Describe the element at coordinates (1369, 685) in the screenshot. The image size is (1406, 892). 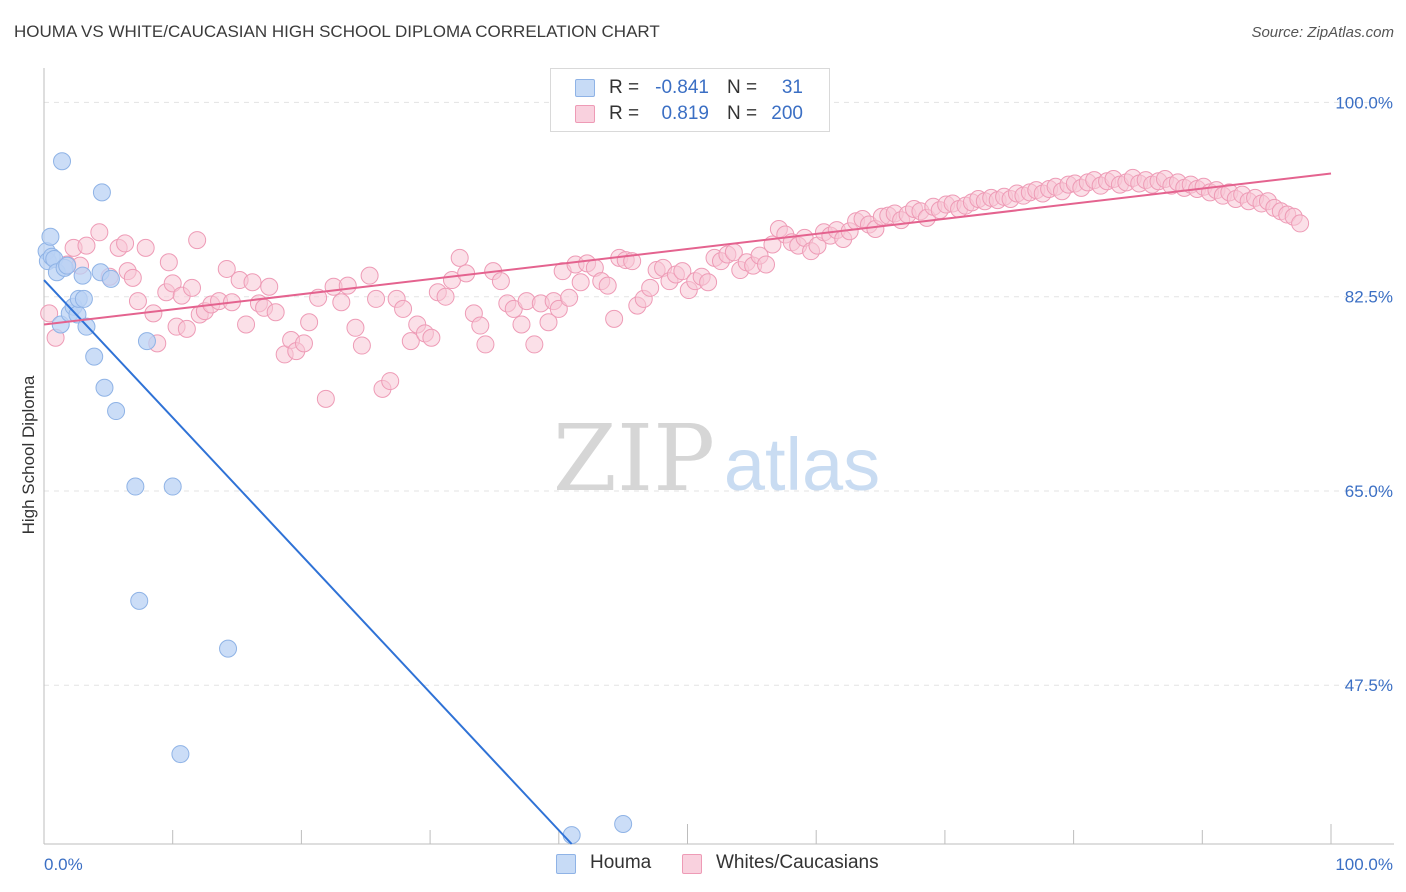
I see `y-tick-label: 47.5%` at that location.